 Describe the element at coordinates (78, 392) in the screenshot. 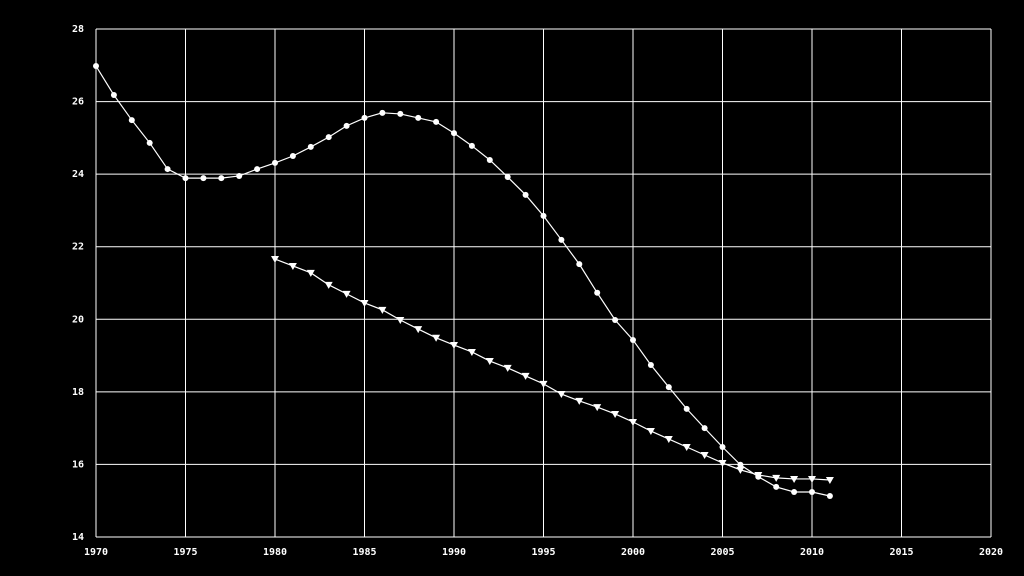

I see `y-tick-label: 18` at that location.